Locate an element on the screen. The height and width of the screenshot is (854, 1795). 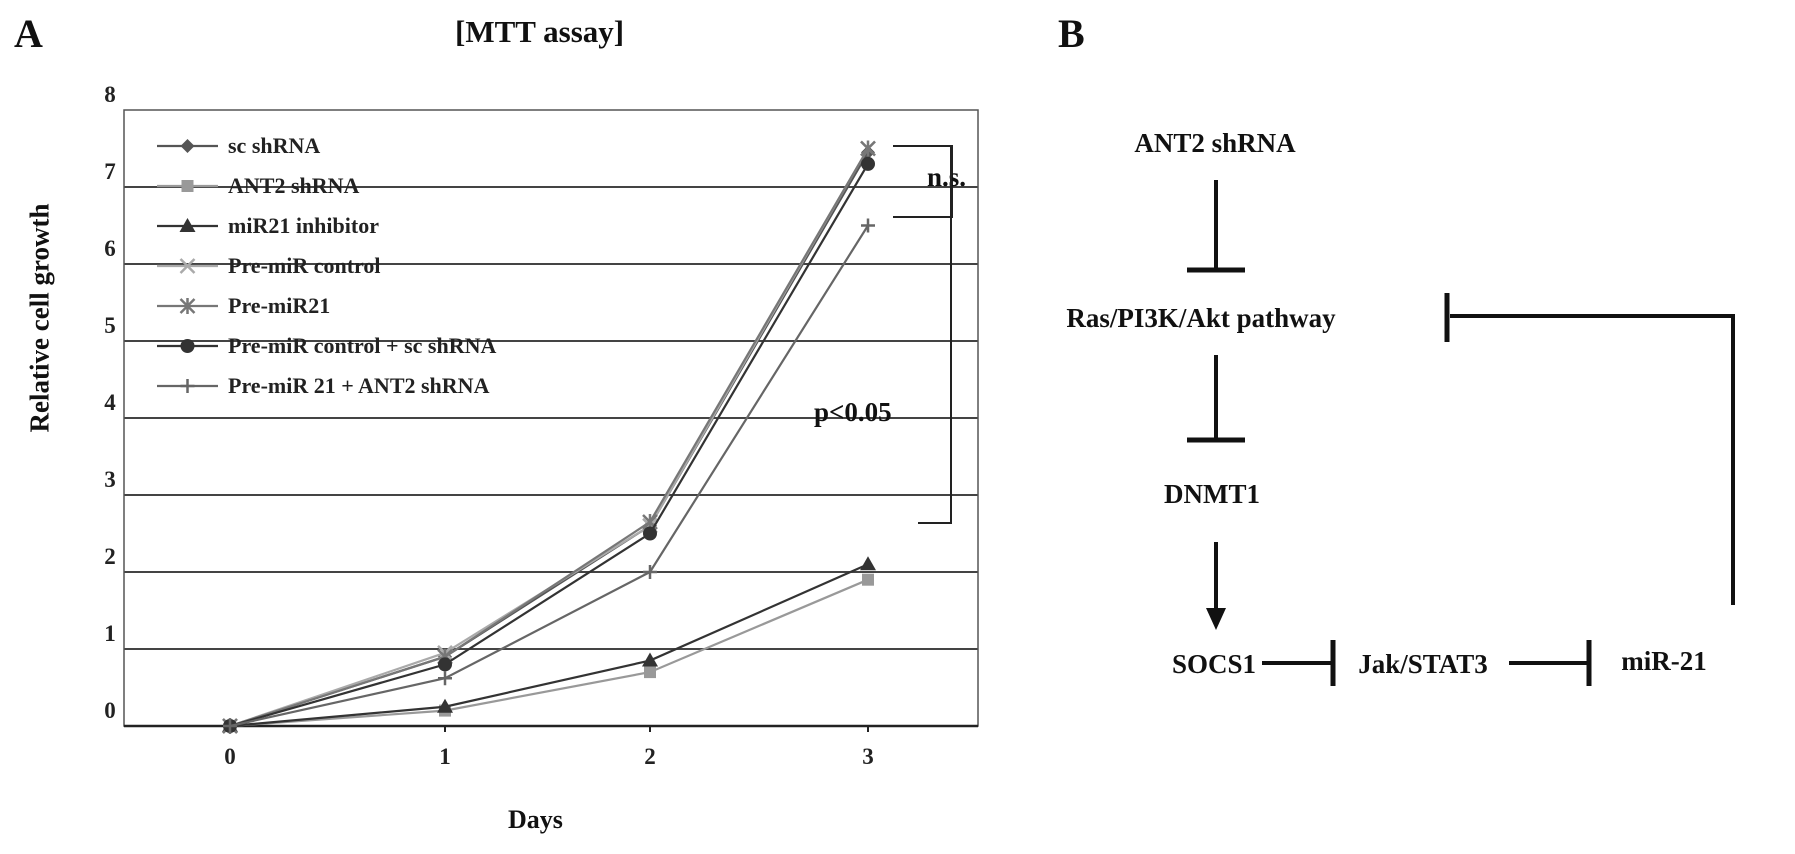
legend-label: miR21 inhibitor is located at coordinates (303, 225).